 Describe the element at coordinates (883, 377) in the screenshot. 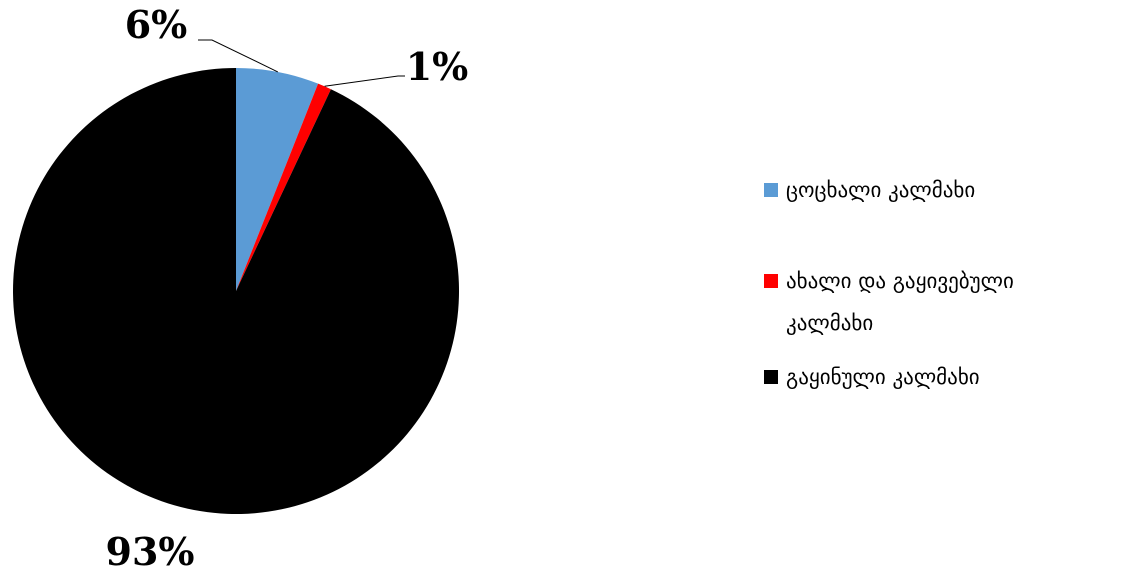

I see `legend-label-3: გაყინული კალმახი` at that location.